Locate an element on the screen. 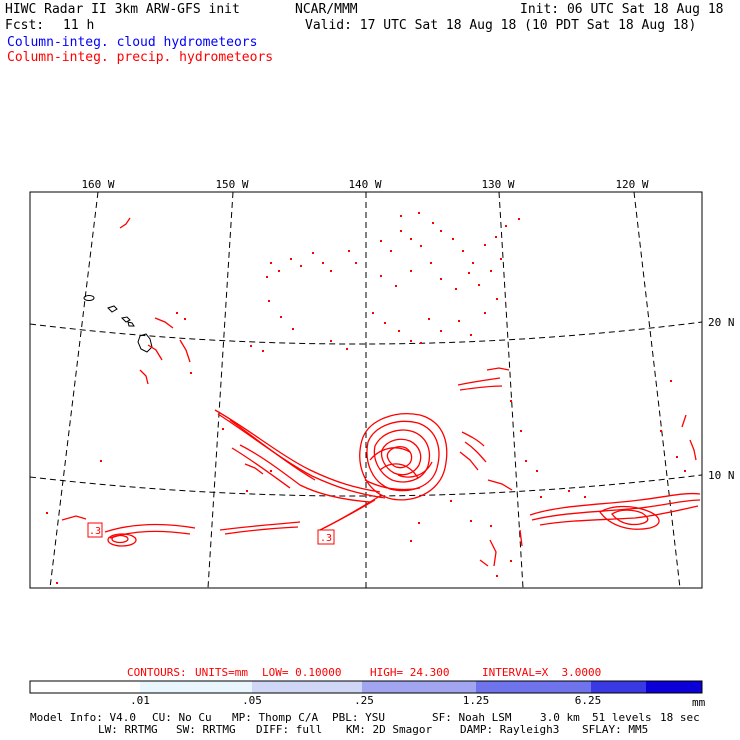 Image resolution: width=740 pixels, height=740 pixels. model-info-version: Model Info: V4.0 is located at coordinates (83, 717).